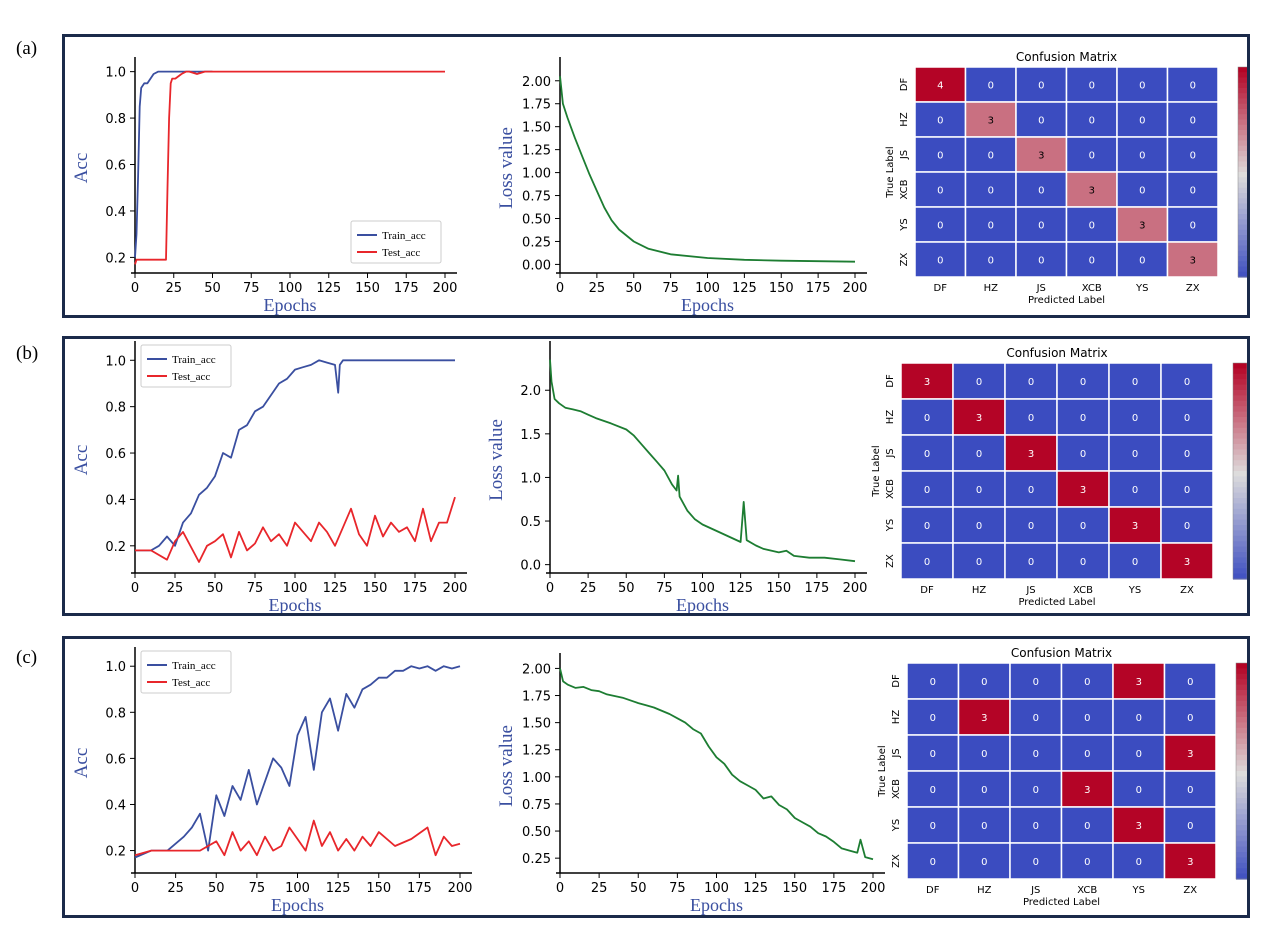 The width and height of the screenshot is (1265, 933). Describe the element at coordinates (882, 771) in the screenshot. I see `p2-cm-y-label: True Label` at that location.